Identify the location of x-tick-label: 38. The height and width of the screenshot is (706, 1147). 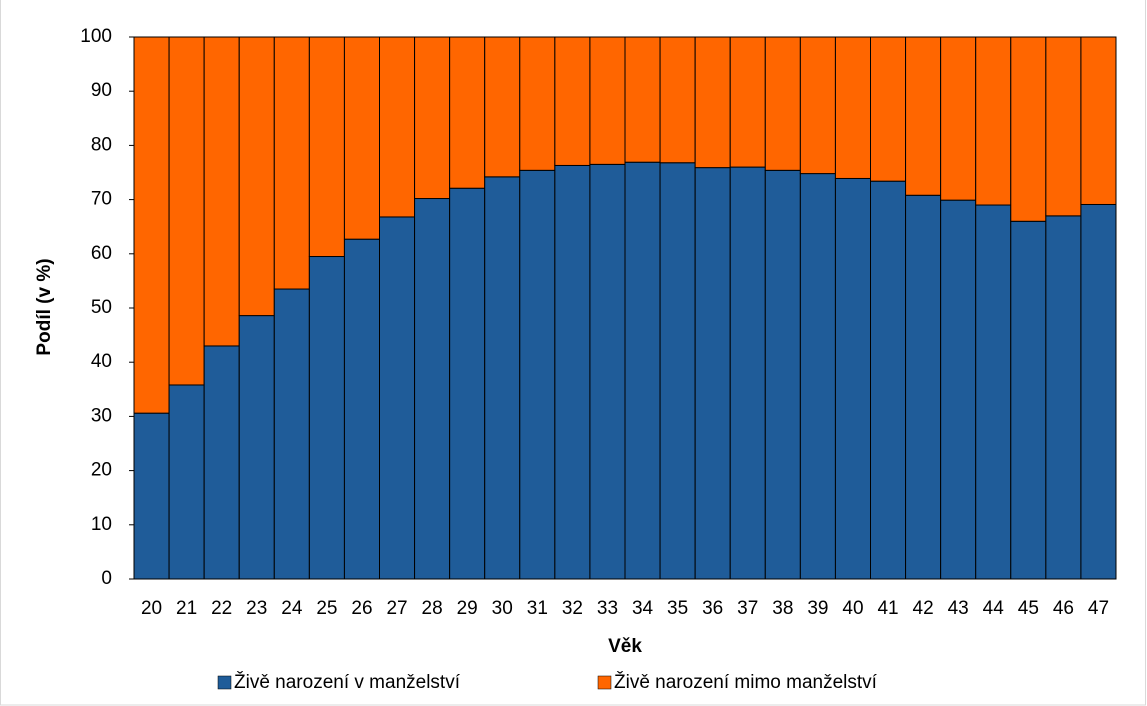
(782, 608).